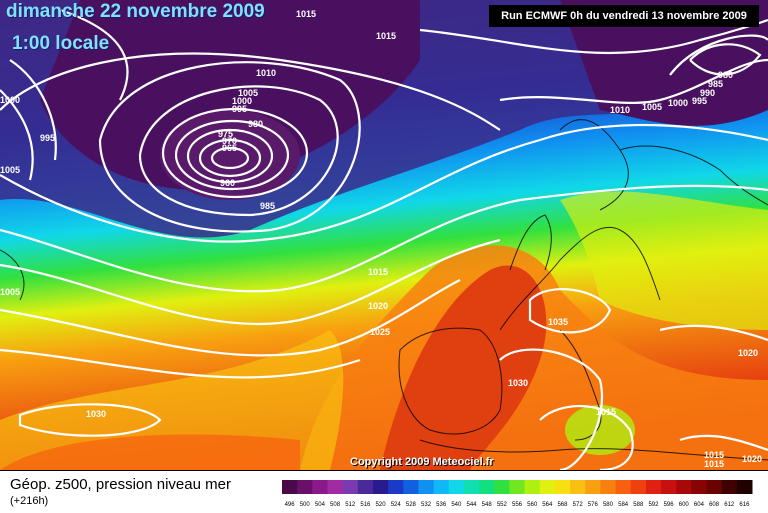 The height and width of the screenshot is (513, 768). What do you see at coordinates (707, 93) in the screenshot?
I see `pressure-label: 990` at bounding box center [707, 93].